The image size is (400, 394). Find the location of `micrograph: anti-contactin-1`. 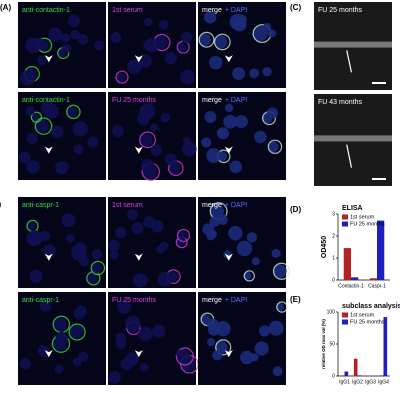

micrograph: anti-contactin-1 is located at coordinates (62, 45).